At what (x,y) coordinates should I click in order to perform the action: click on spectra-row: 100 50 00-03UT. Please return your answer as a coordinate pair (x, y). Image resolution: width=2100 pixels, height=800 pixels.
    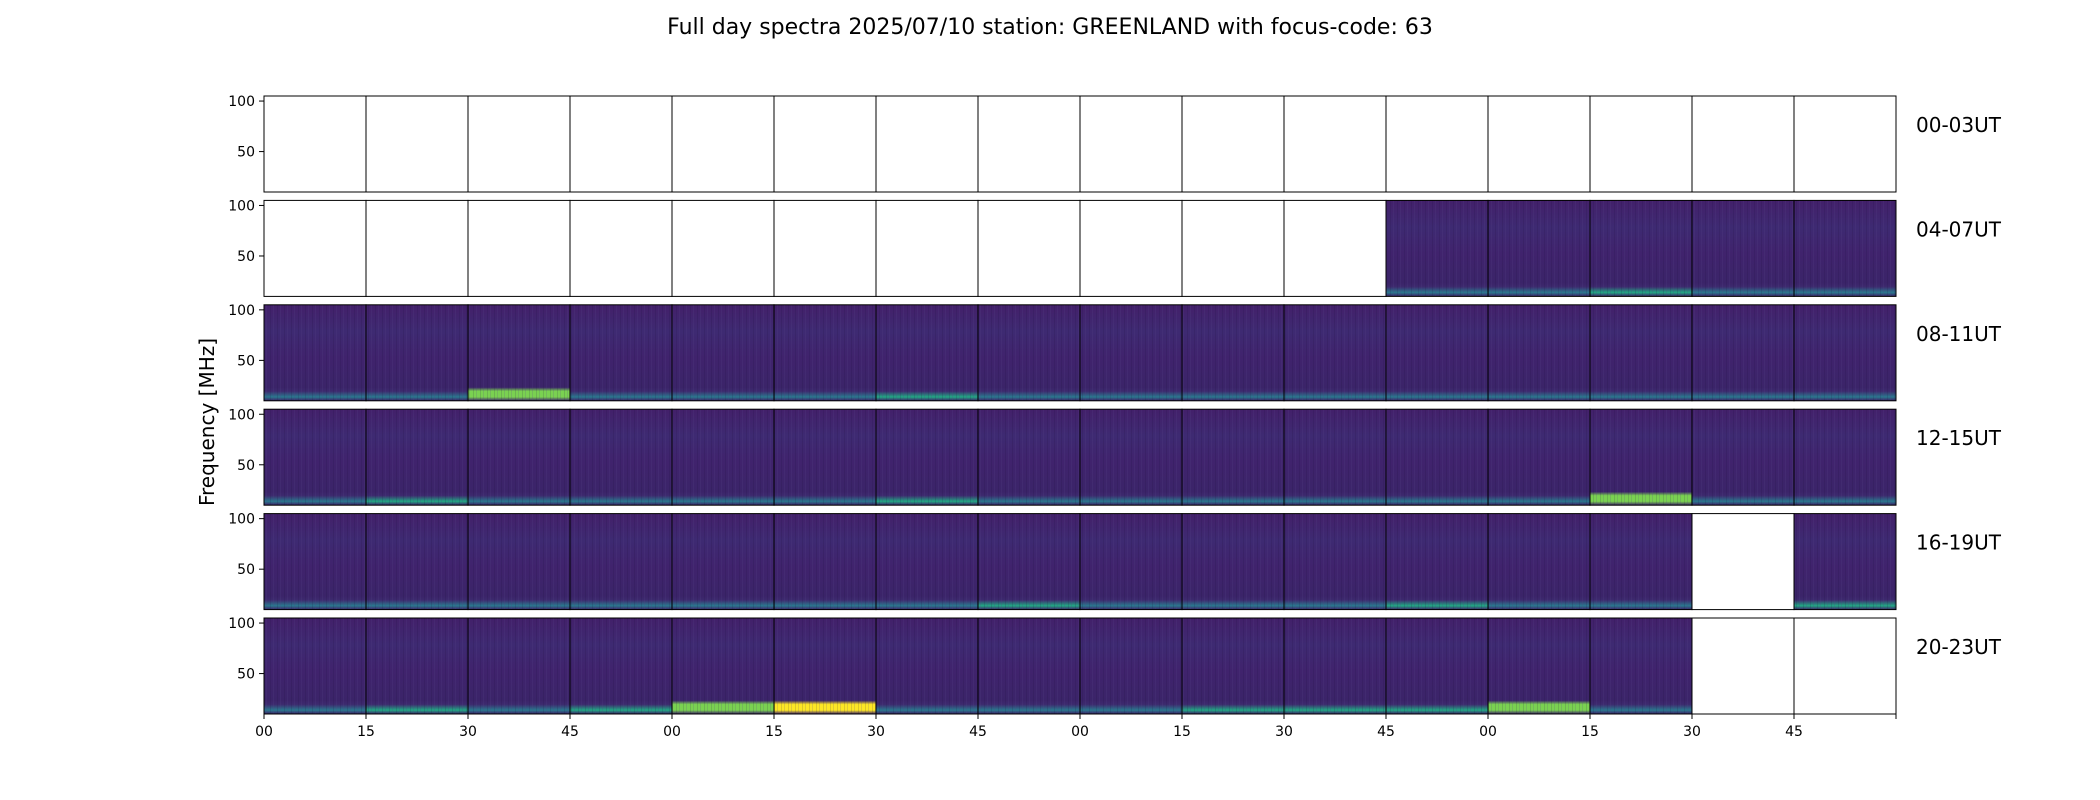
    Looking at the image, I should click on (1115, 143).